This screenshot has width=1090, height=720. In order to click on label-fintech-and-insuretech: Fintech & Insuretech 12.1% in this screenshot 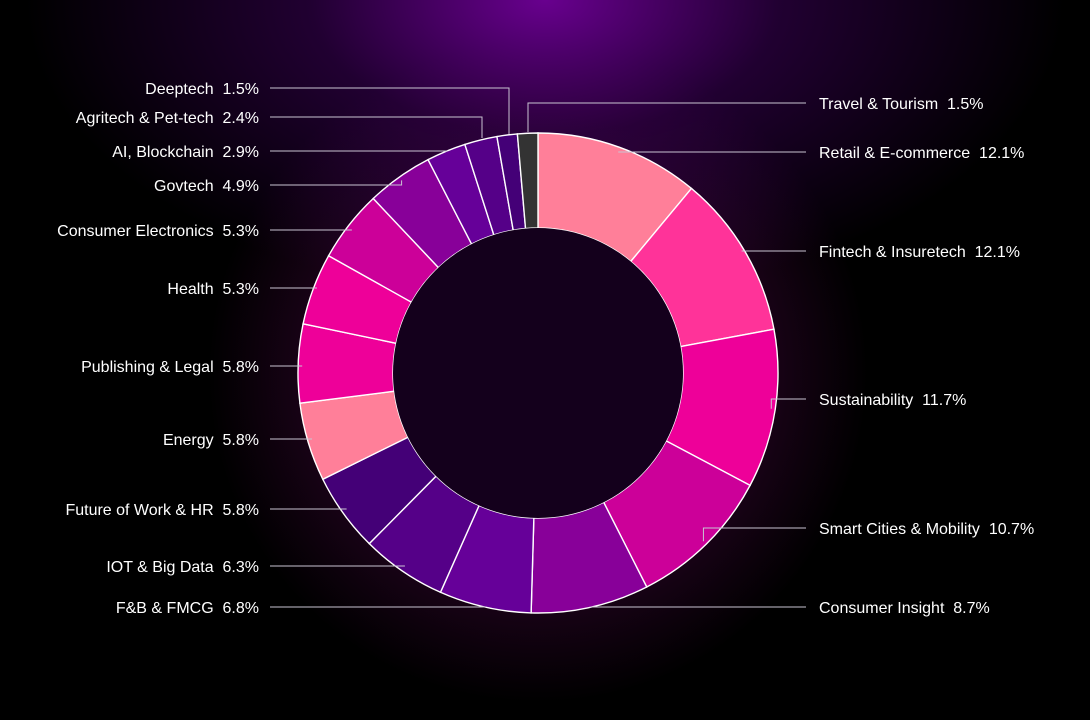, I will do `click(919, 252)`.